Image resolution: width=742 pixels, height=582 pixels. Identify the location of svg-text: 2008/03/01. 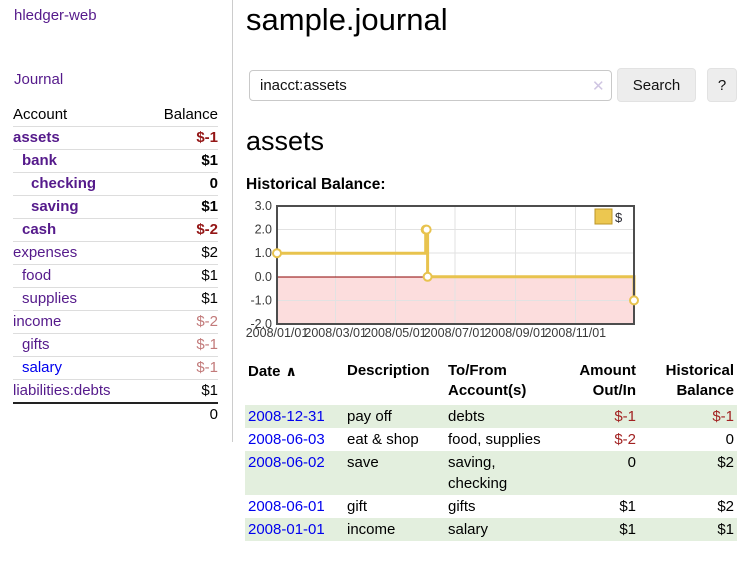
(335, 333).